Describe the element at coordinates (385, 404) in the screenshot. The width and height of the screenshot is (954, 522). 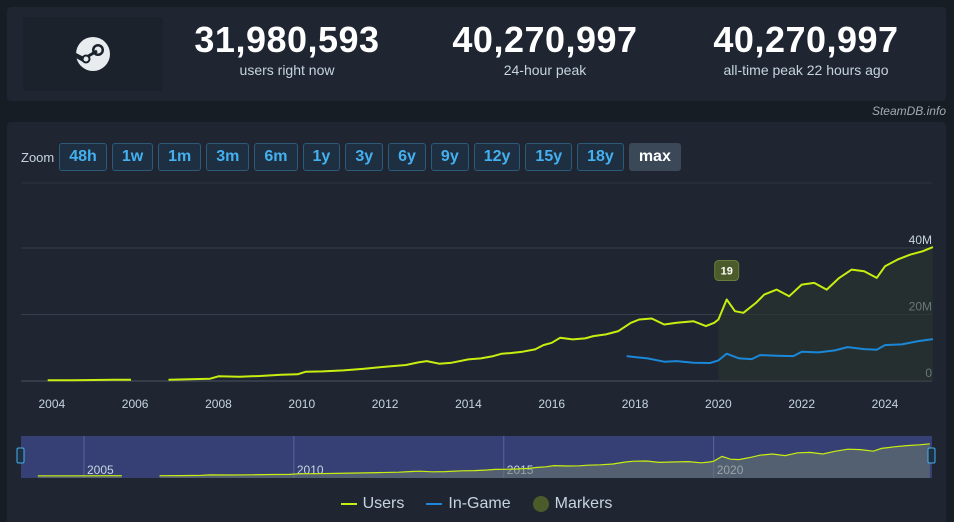
I see `x-tick-label: 2012` at that location.